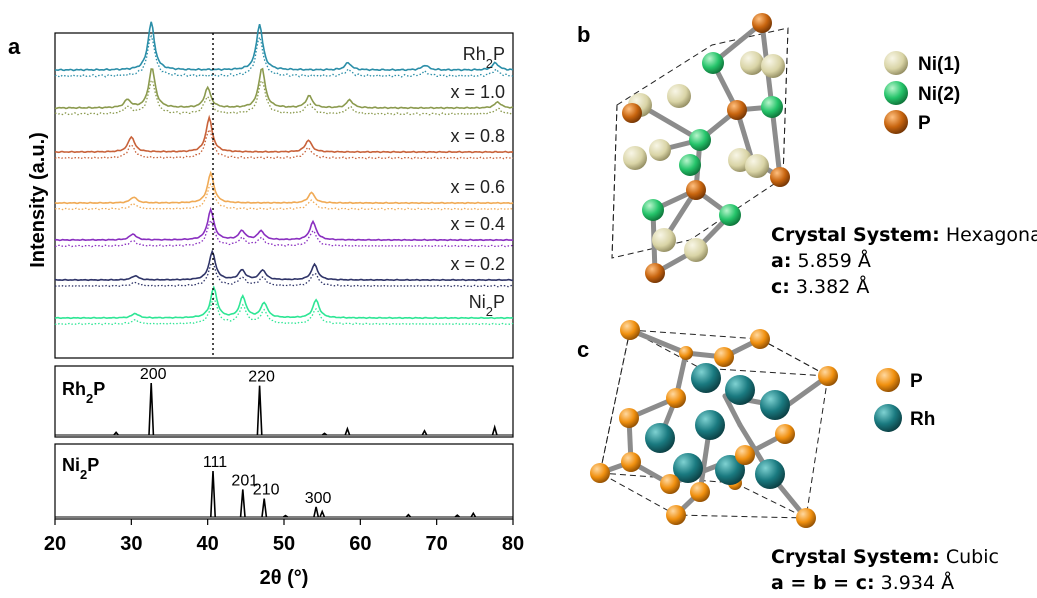 The height and width of the screenshot is (598, 1037). I want to click on legend-label-p-hex: P, so click(924, 123).